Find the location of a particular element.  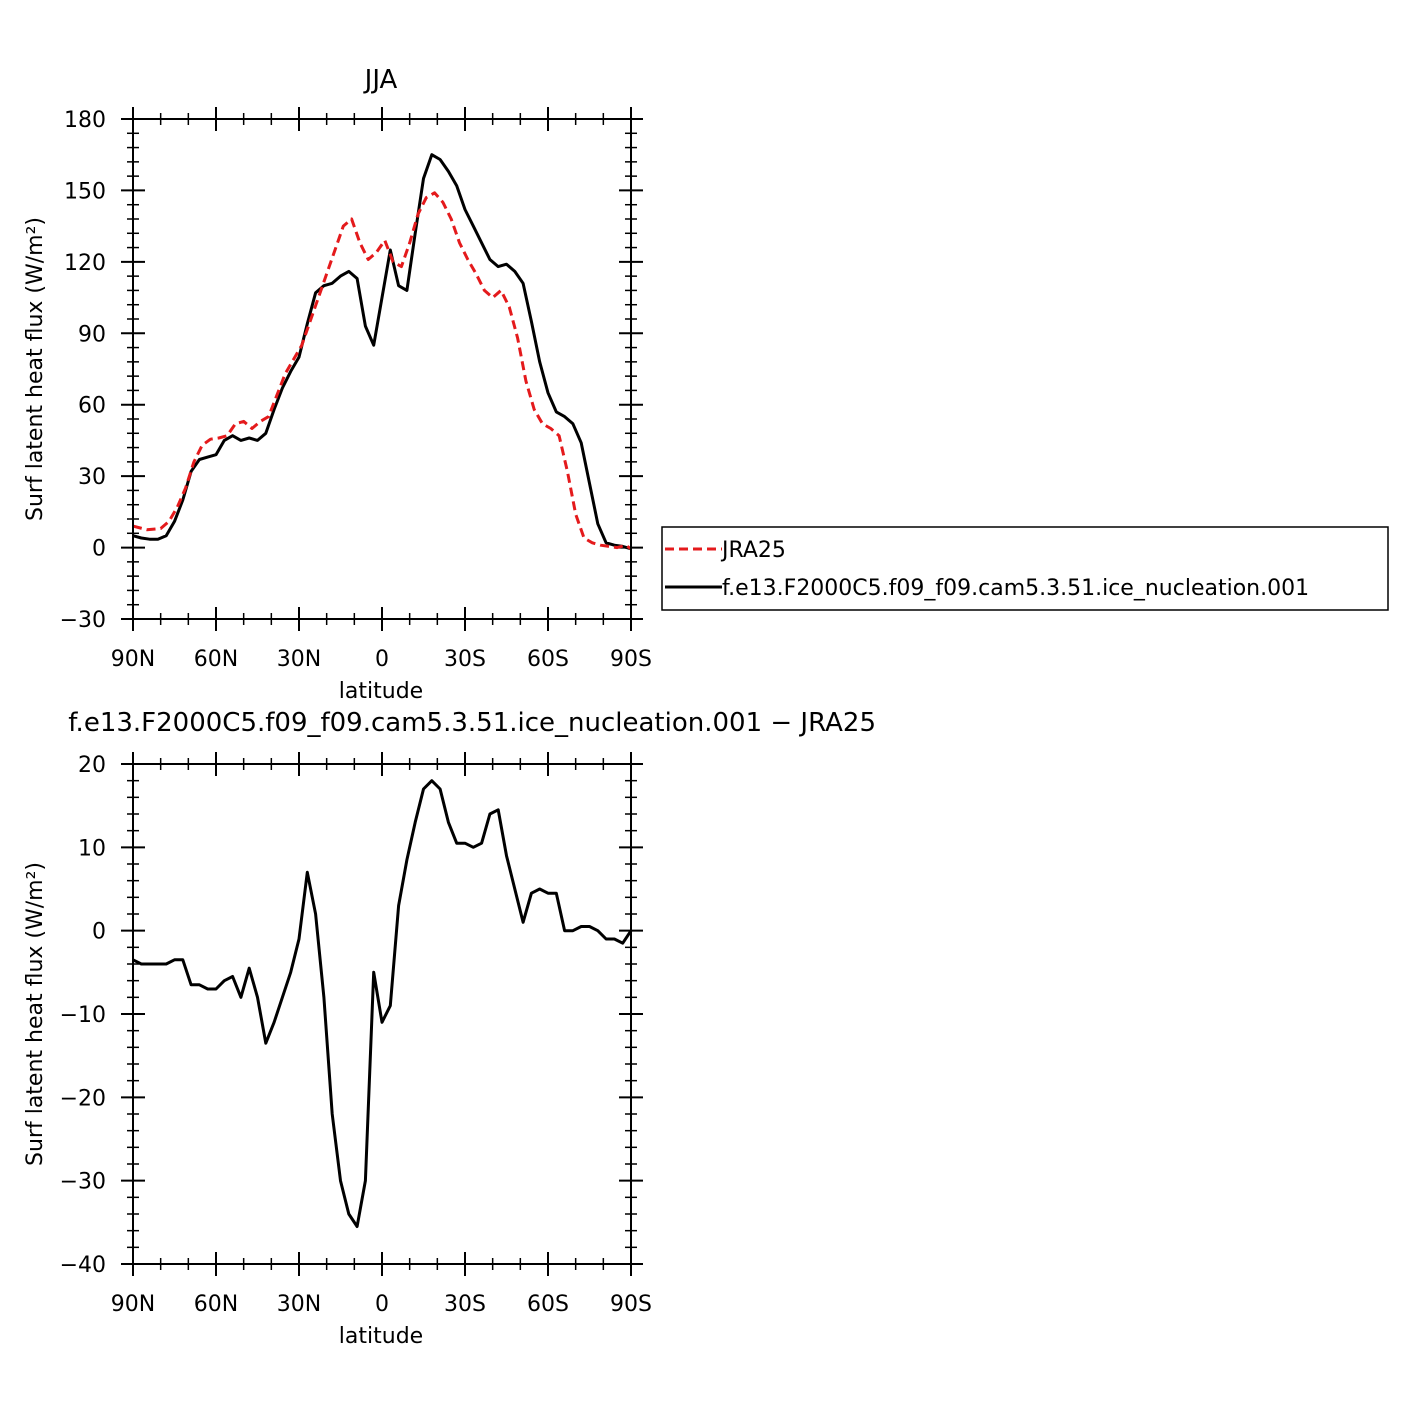

series-line-jra25 is located at coordinates (382, 371).